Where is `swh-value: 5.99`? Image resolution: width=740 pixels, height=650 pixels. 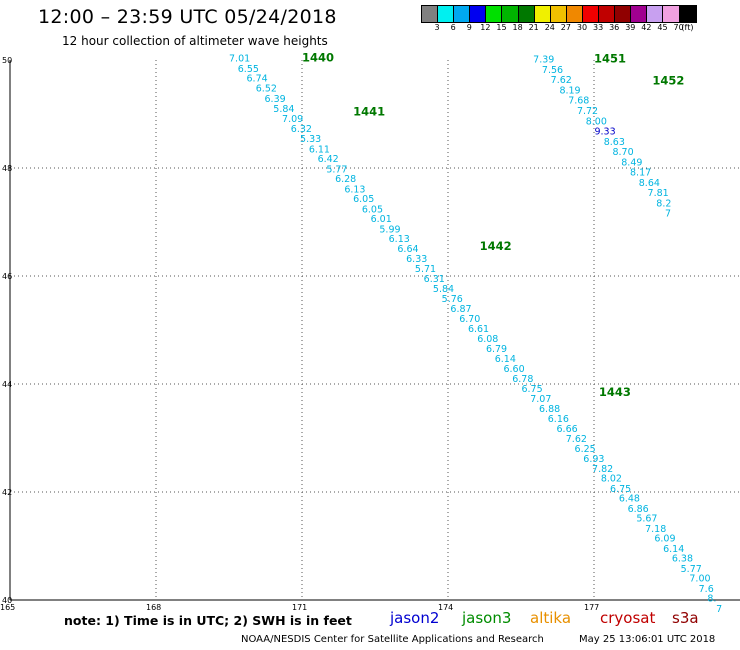
swh-value: 5.99 is located at coordinates (389, 229).